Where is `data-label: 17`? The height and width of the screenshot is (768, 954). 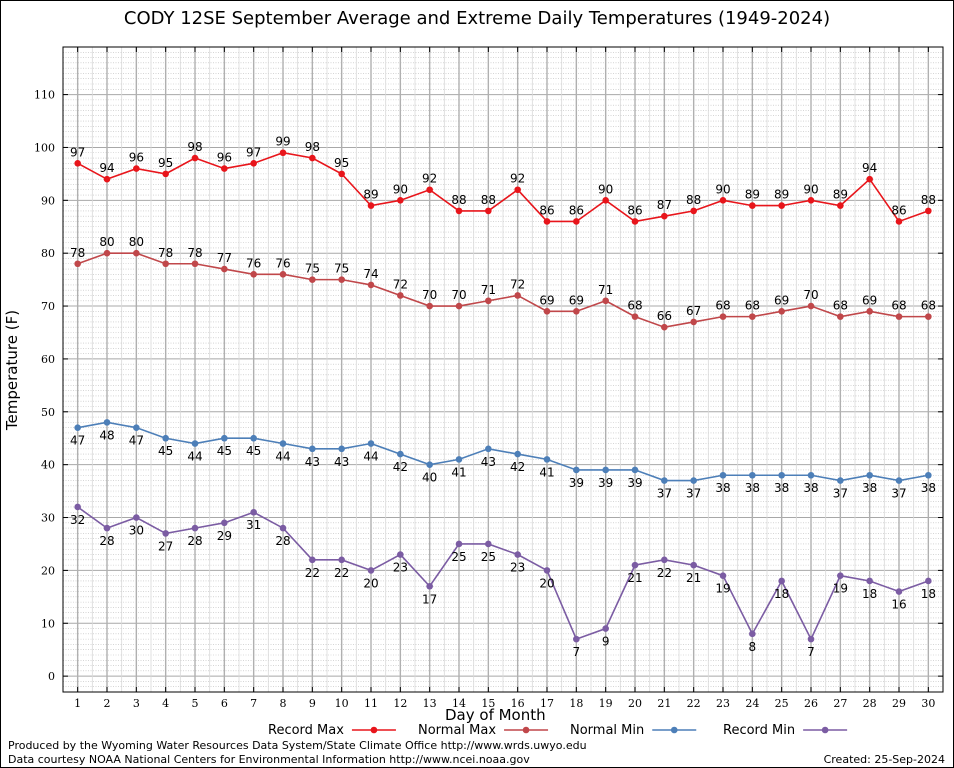 data-label: 17 is located at coordinates (429, 599).